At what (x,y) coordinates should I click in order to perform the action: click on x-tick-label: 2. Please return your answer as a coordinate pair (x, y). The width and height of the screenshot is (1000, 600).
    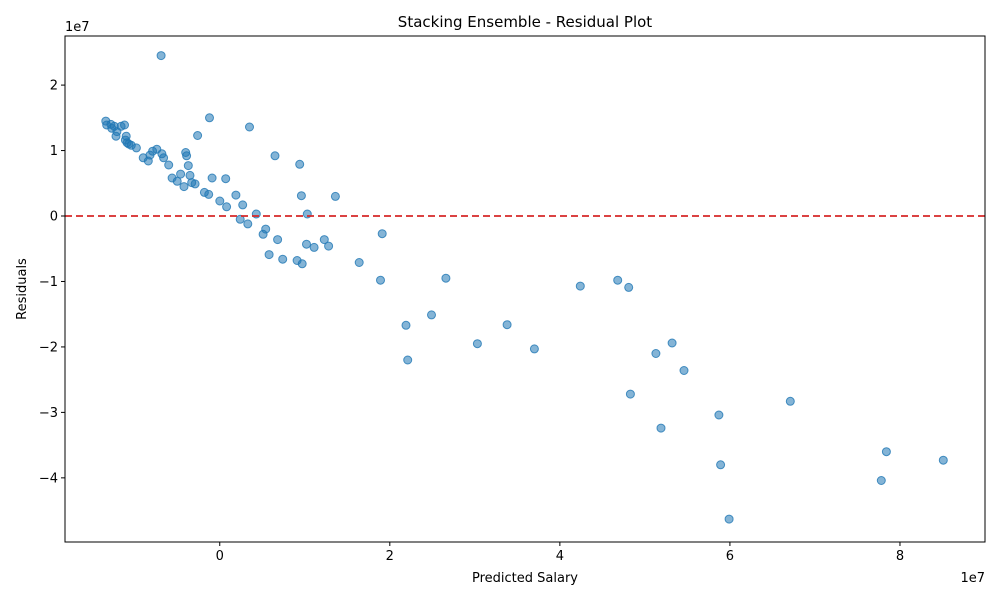
    Looking at the image, I should click on (390, 556).